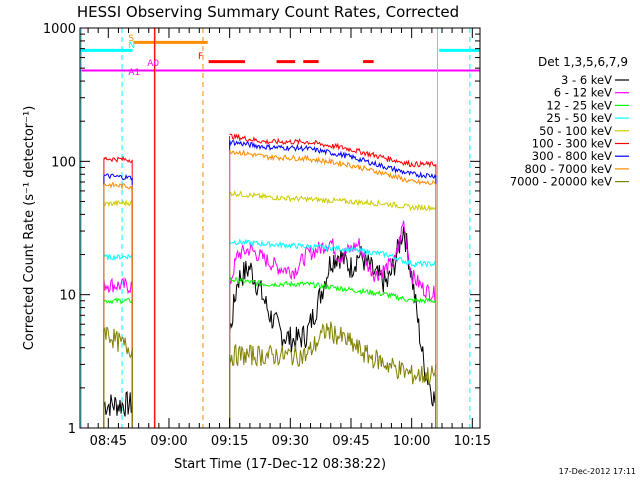 The image size is (640, 480). What do you see at coordinates (561, 182) in the screenshot?
I see `legend-entry: 7000 - 20000 keV` at bounding box center [561, 182].